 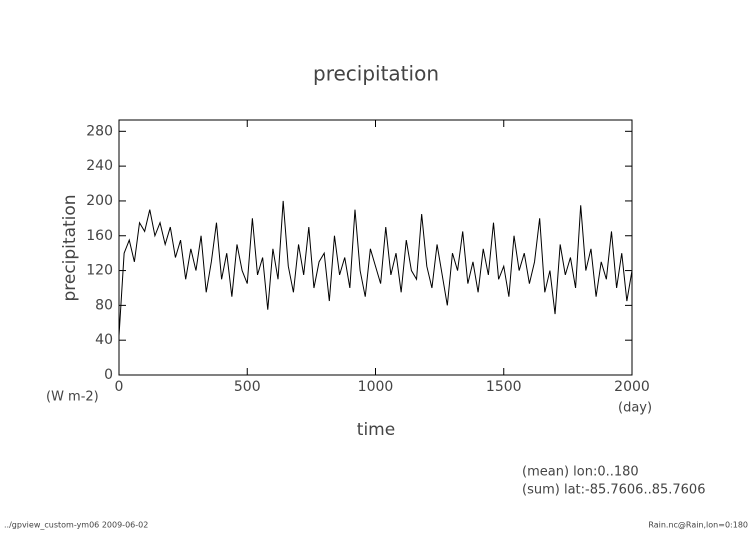 I want to click on x-tick-label: 0, so click(x=119, y=387).